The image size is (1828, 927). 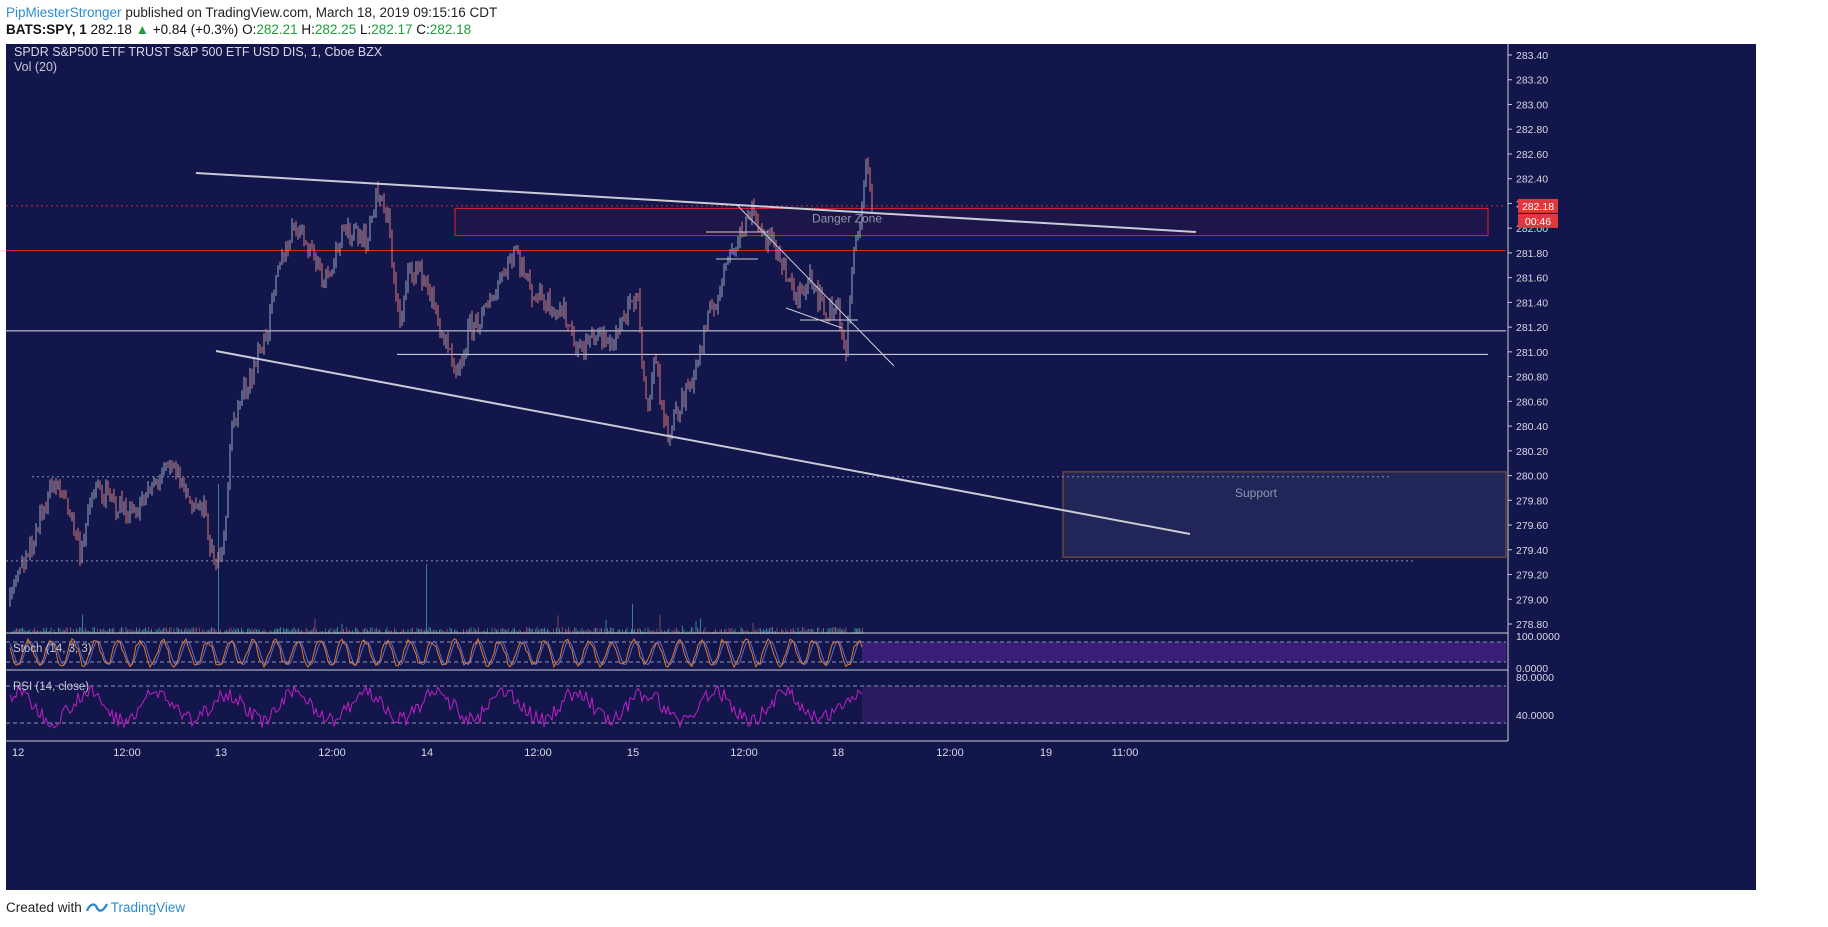 What do you see at coordinates (1125, 753) in the screenshot?
I see `time-tick-label: 11:00` at bounding box center [1125, 753].